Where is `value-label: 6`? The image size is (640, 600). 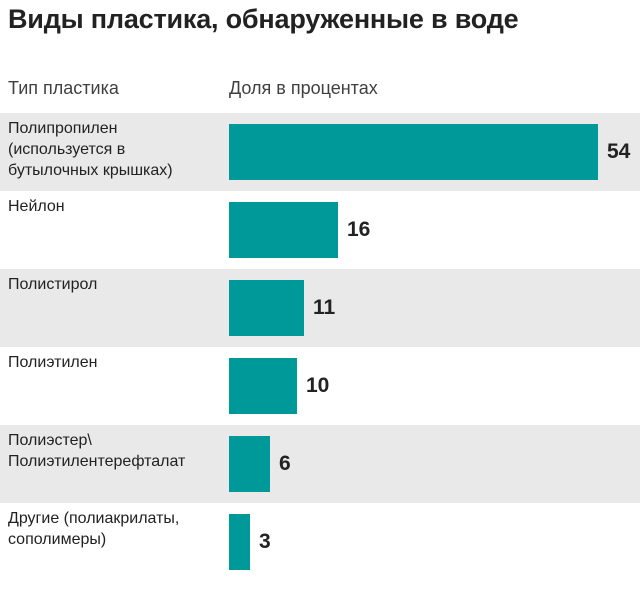 value-label: 6 is located at coordinates (285, 463).